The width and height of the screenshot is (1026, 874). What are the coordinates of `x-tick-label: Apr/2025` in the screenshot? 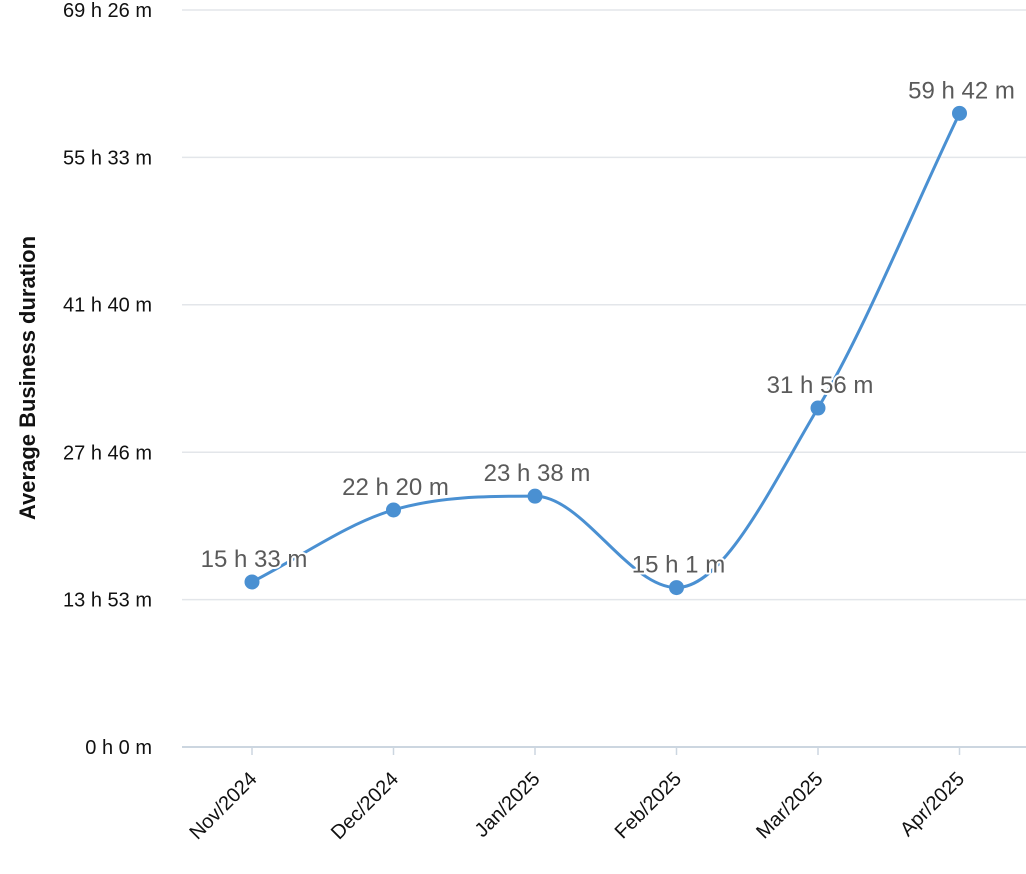 It's located at (932, 804).